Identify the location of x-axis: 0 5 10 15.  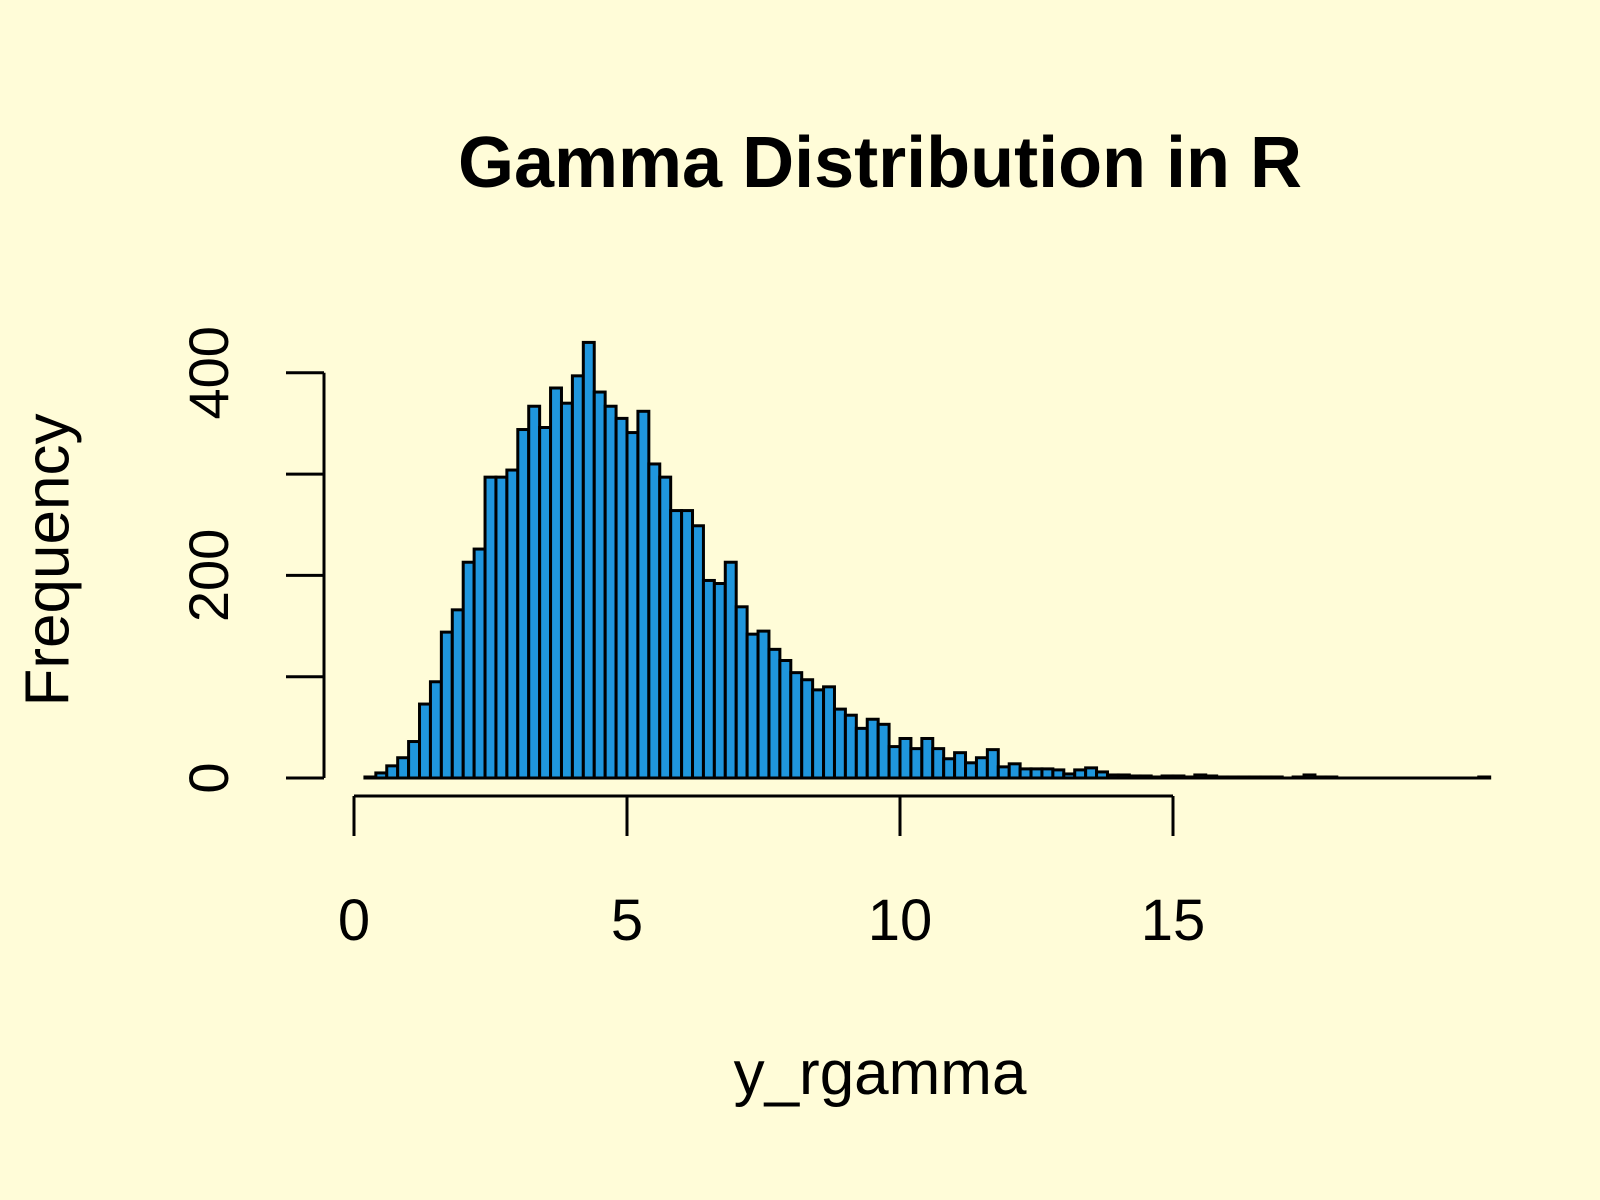
(772, 873).